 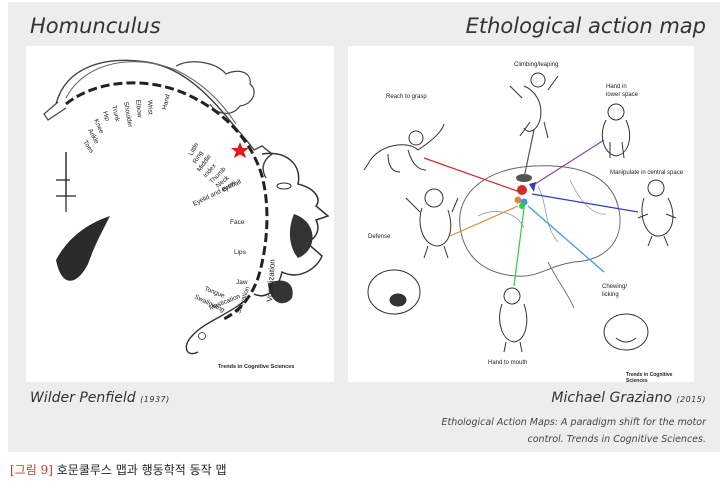 What do you see at coordinates (529, 154) in the screenshot?
I see `line-climbing` at bounding box center [529, 154].